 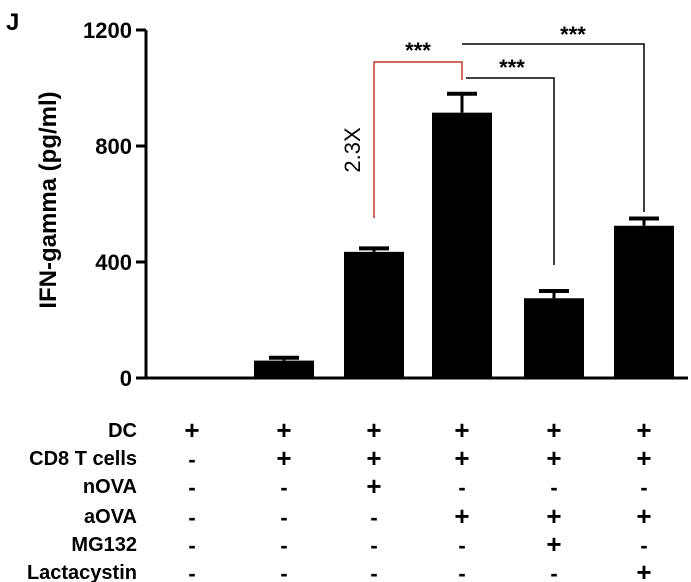 What do you see at coordinates (110, 517) in the screenshot?
I see `condition-row-label: aOVA` at bounding box center [110, 517].